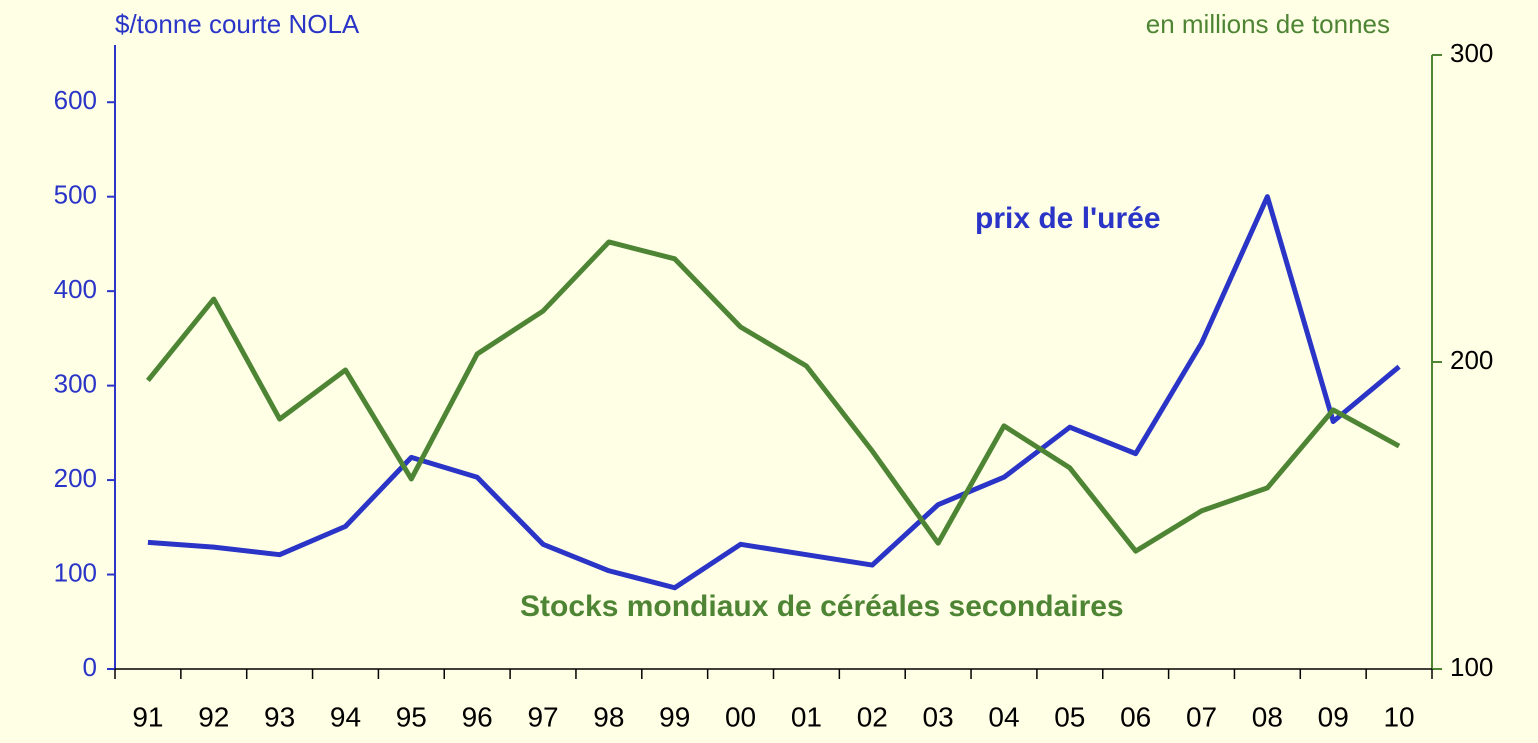 The height and width of the screenshot is (743, 1538). Describe the element at coordinates (75, 289) in the screenshot. I see `y-tick-label: 400` at that location.